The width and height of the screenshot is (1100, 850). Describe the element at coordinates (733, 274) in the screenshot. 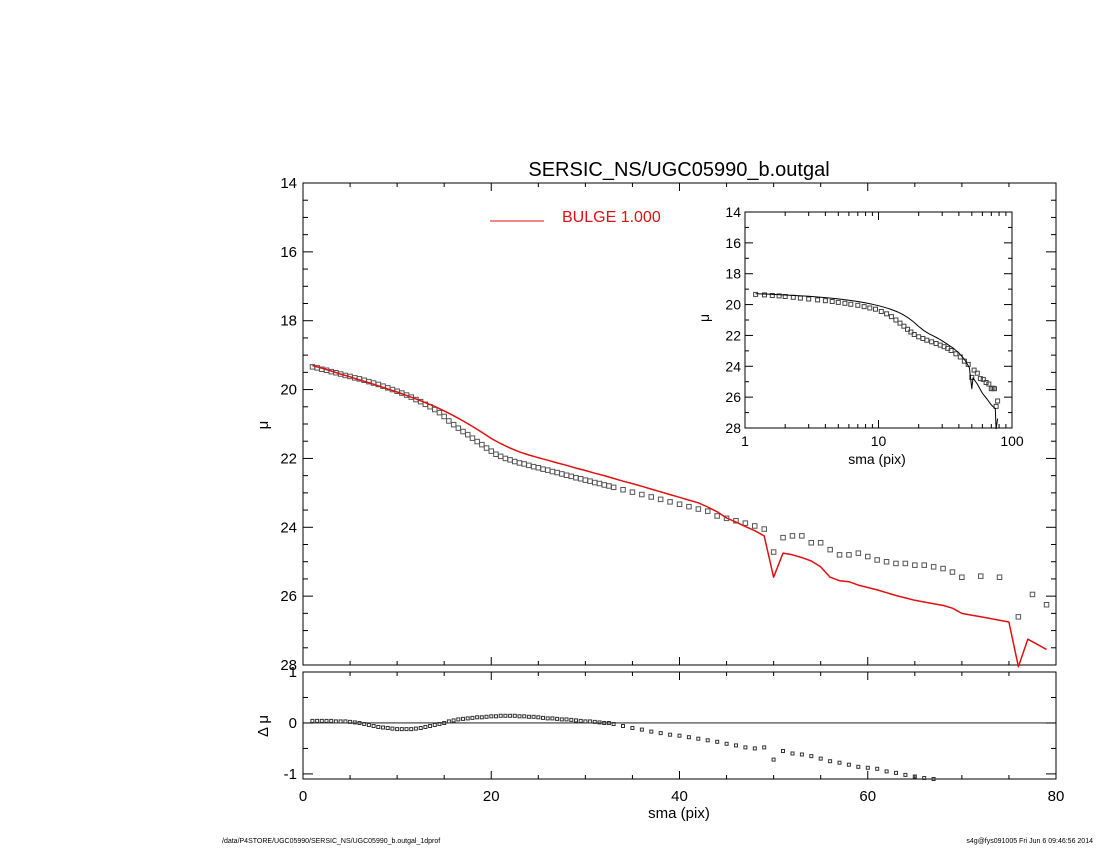

I see `inset-y-tick-label: 18` at that location.